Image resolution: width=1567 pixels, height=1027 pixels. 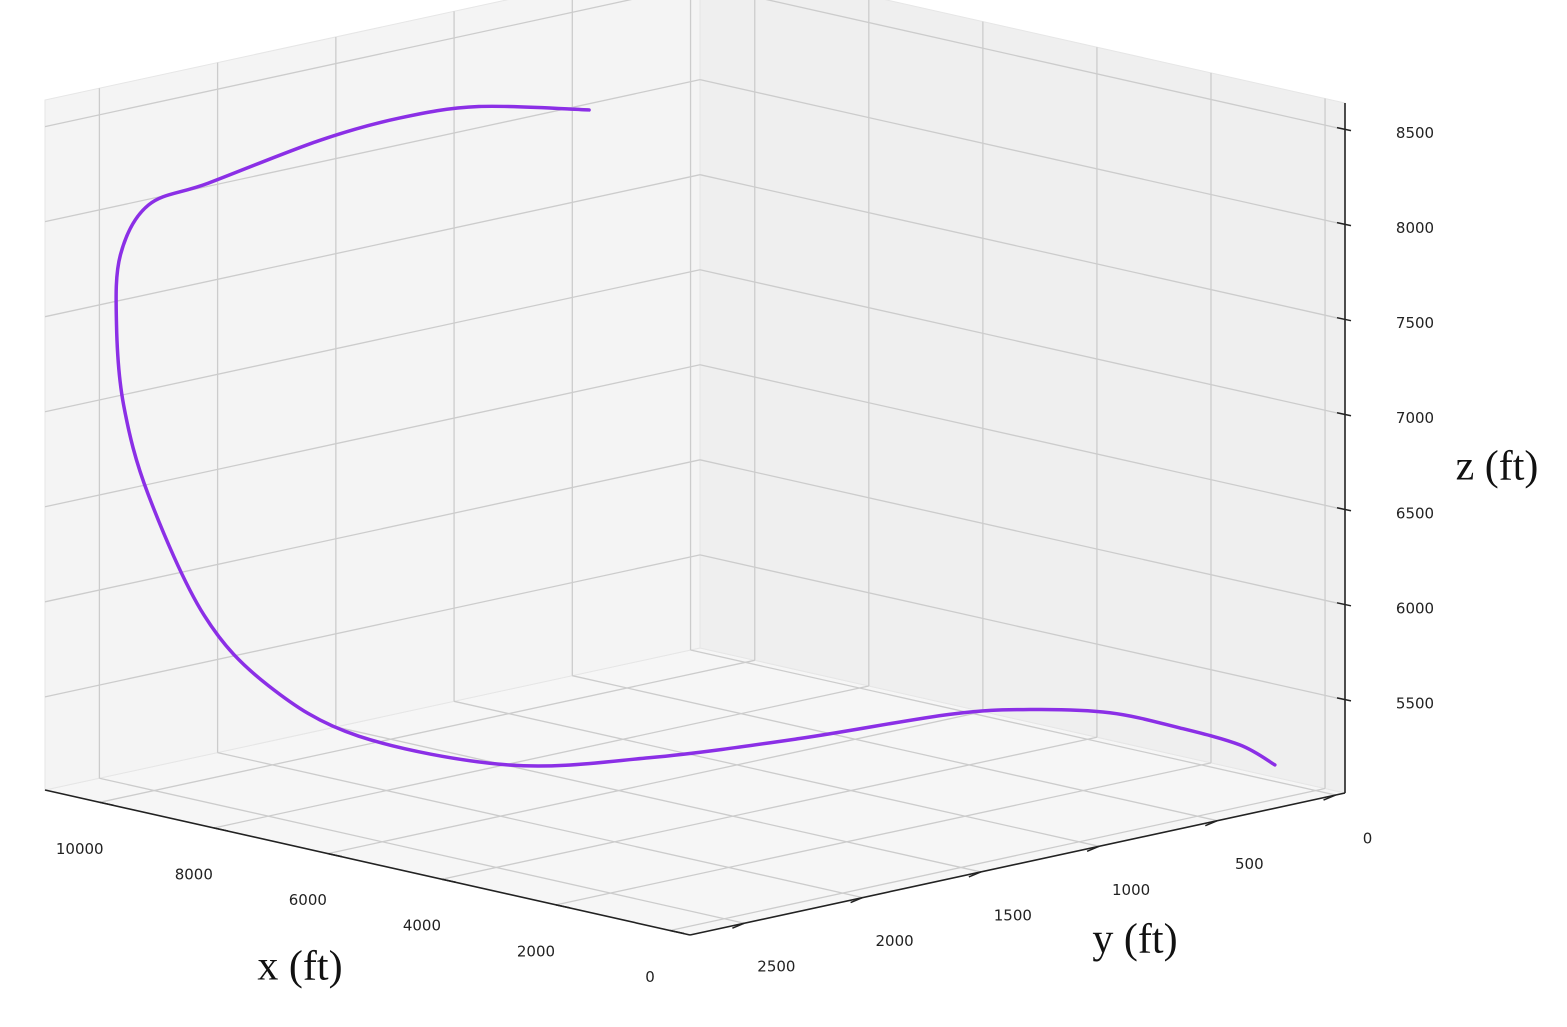 What do you see at coordinates (650, 977) in the screenshot?
I see `x-tick-label: 0` at bounding box center [650, 977].